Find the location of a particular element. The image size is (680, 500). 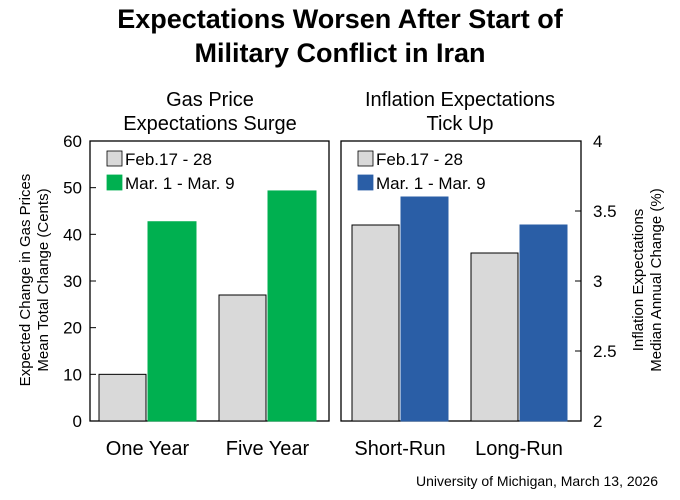

gas-panel-title: Gas Price Expectations Surge is located at coordinates (210, 112).